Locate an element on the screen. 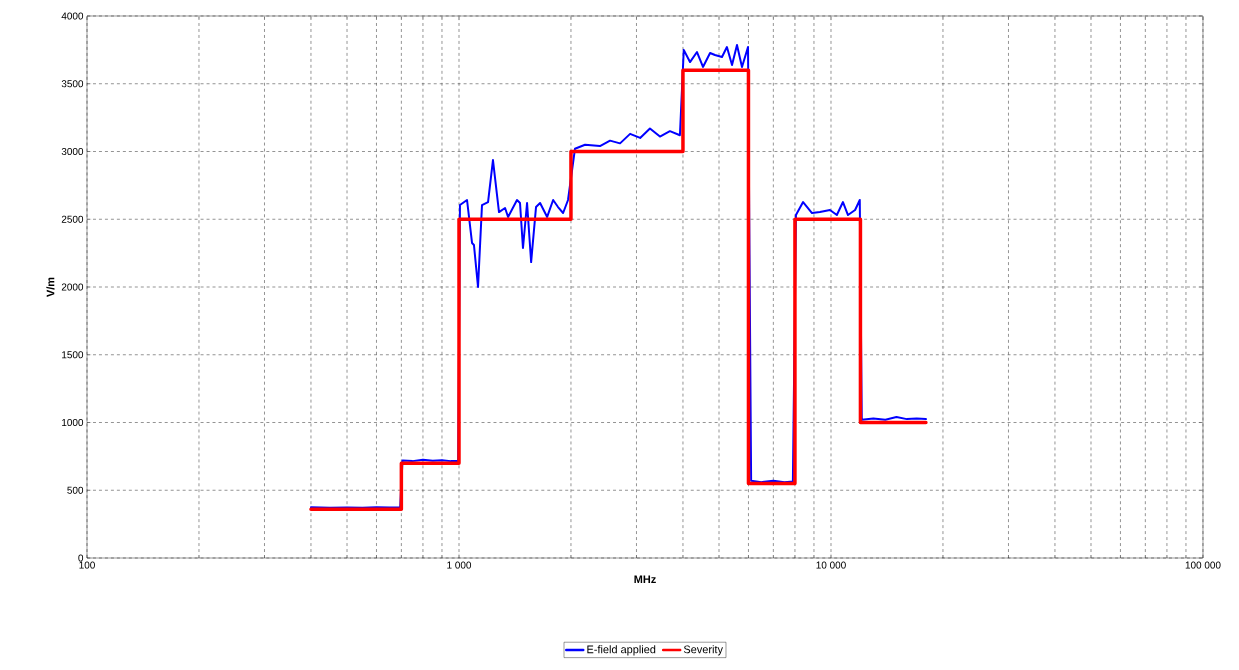 The width and height of the screenshot is (1239, 670). x-tick-label: 10 000 is located at coordinates (831, 565).